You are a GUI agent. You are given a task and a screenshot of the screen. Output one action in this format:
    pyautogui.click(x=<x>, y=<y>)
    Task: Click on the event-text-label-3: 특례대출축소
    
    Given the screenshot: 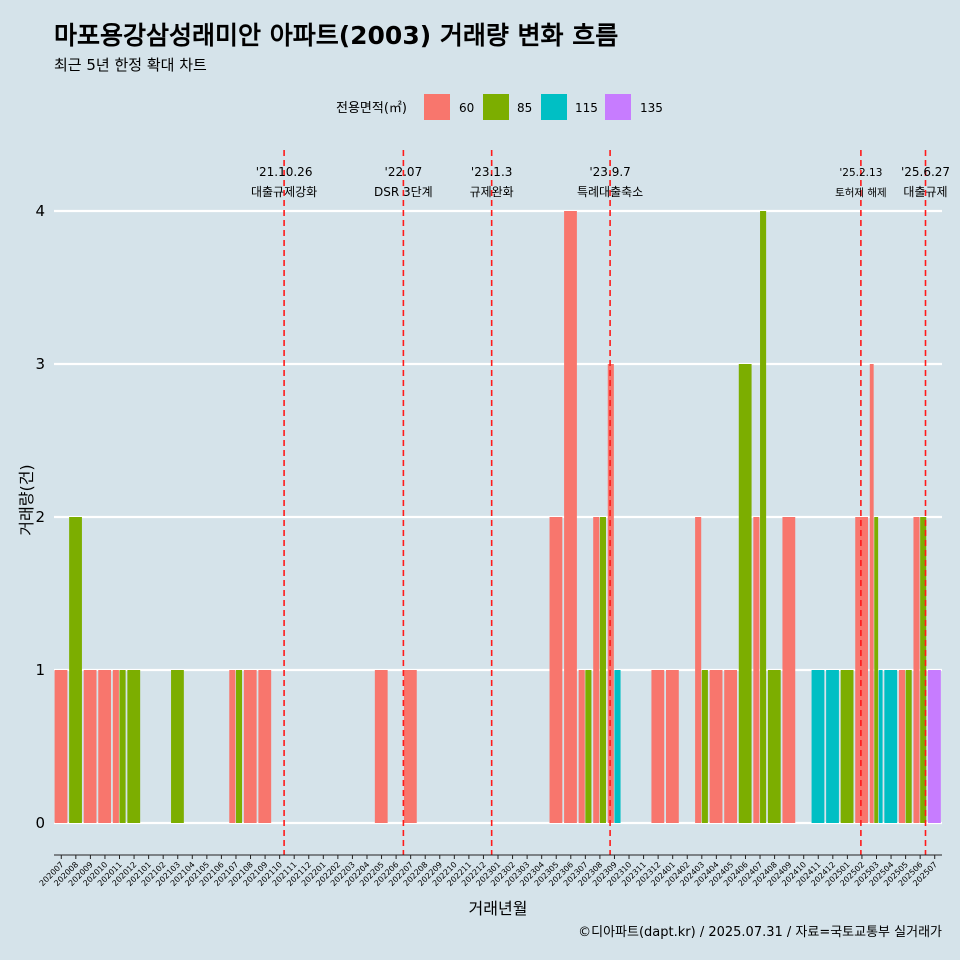 What is the action you would take?
    pyautogui.click(x=610, y=192)
    